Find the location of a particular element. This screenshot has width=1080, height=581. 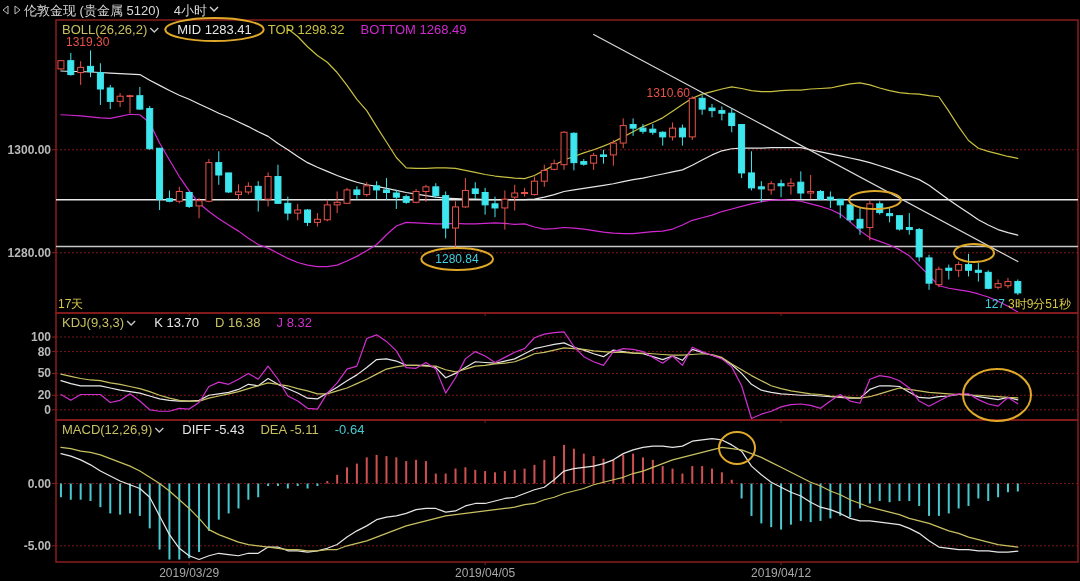

y-tick-label: 1280.00 is located at coordinates (29, 252).